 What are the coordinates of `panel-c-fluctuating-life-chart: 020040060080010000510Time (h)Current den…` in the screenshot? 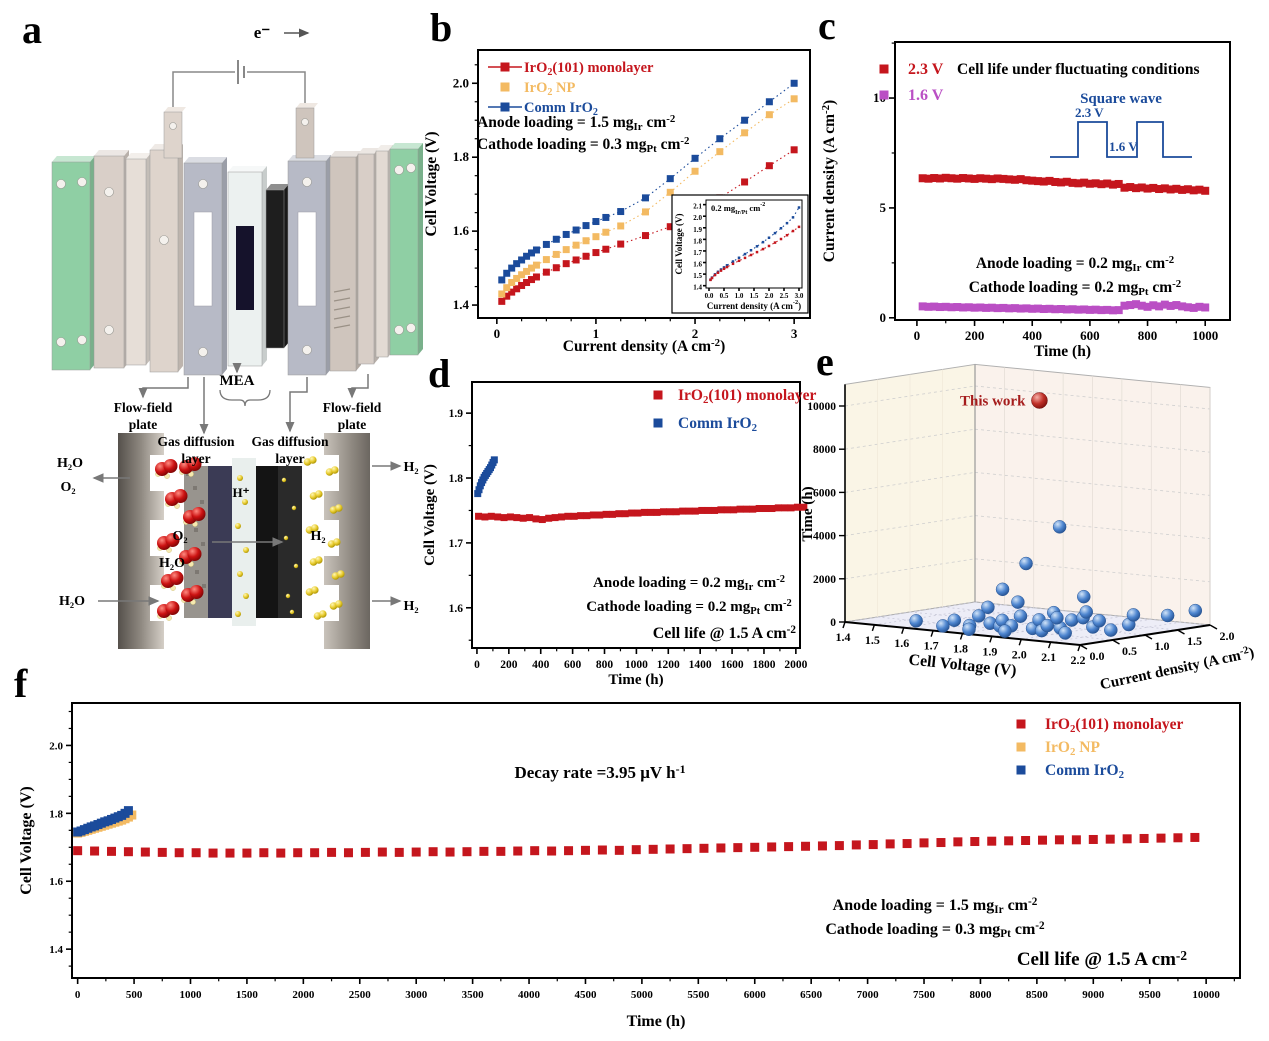 It's located at (1025, 200).